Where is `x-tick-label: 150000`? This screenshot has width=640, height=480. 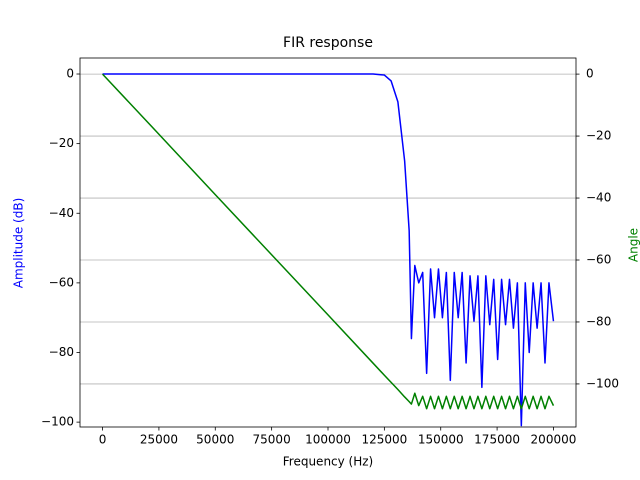 x-tick-label: 150000 is located at coordinates (441, 440).